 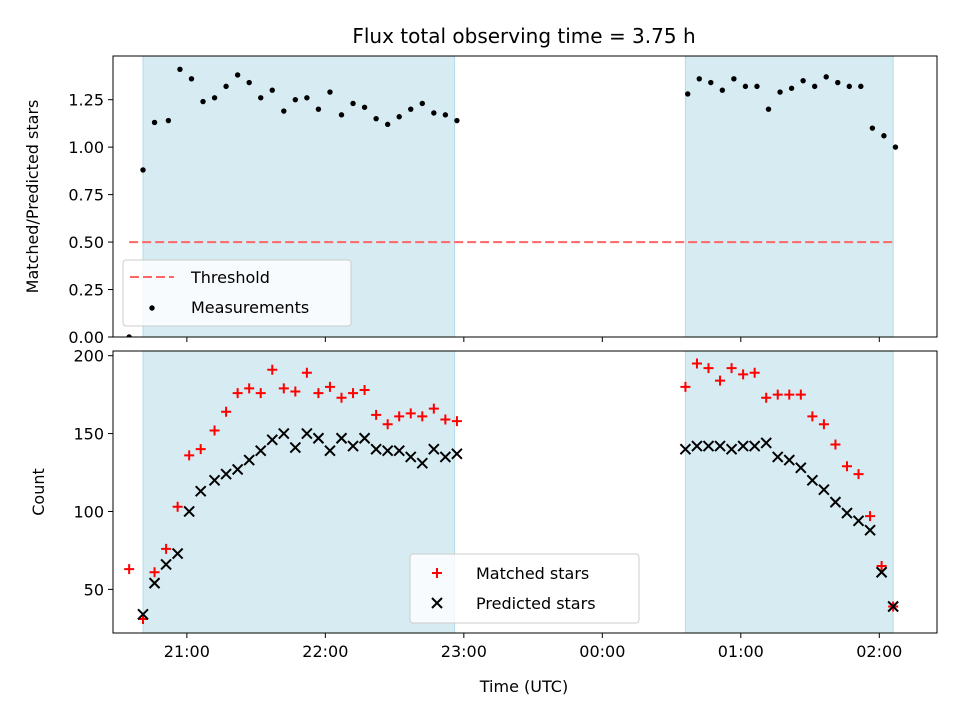 What do you see at coordinates (789, 196) in the screenshot?
I see `observing-band` at bounding box center [789, 196].